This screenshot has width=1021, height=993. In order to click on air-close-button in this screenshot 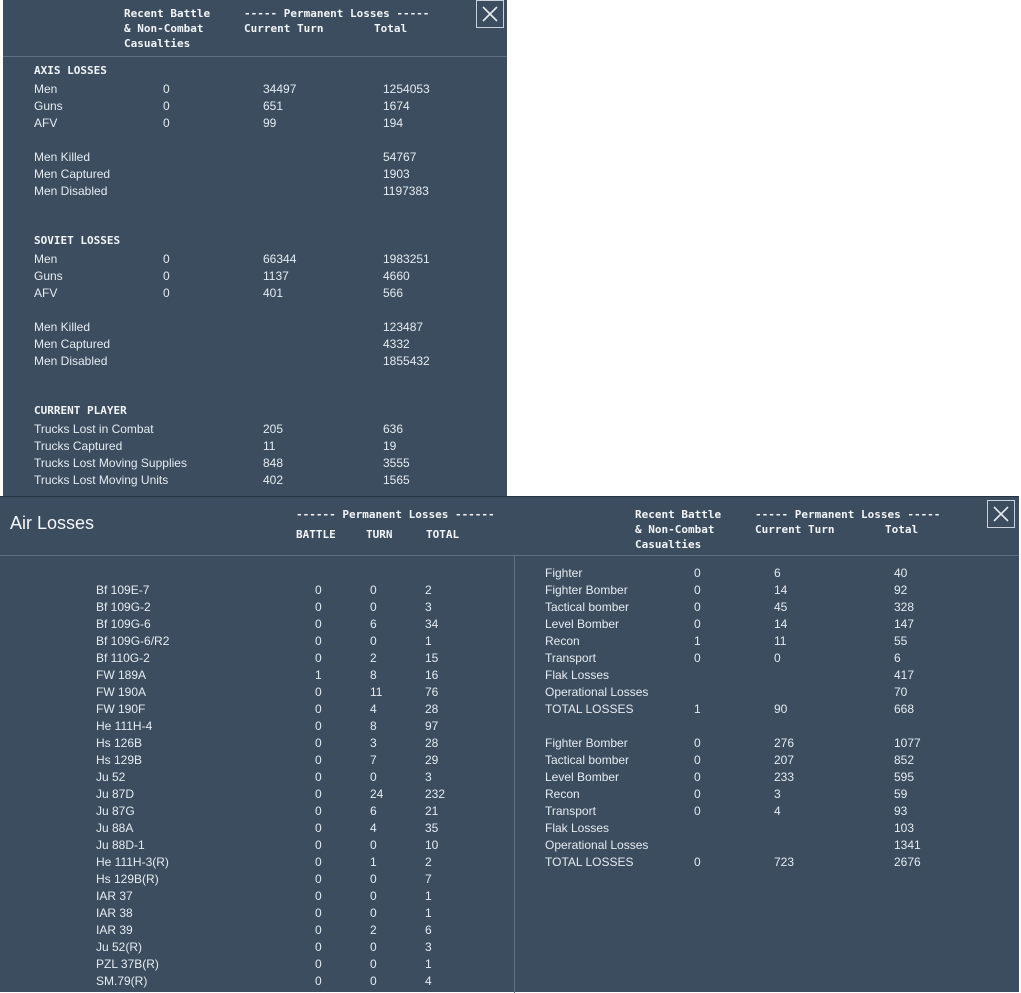, I will do `click(1001, 514)`.